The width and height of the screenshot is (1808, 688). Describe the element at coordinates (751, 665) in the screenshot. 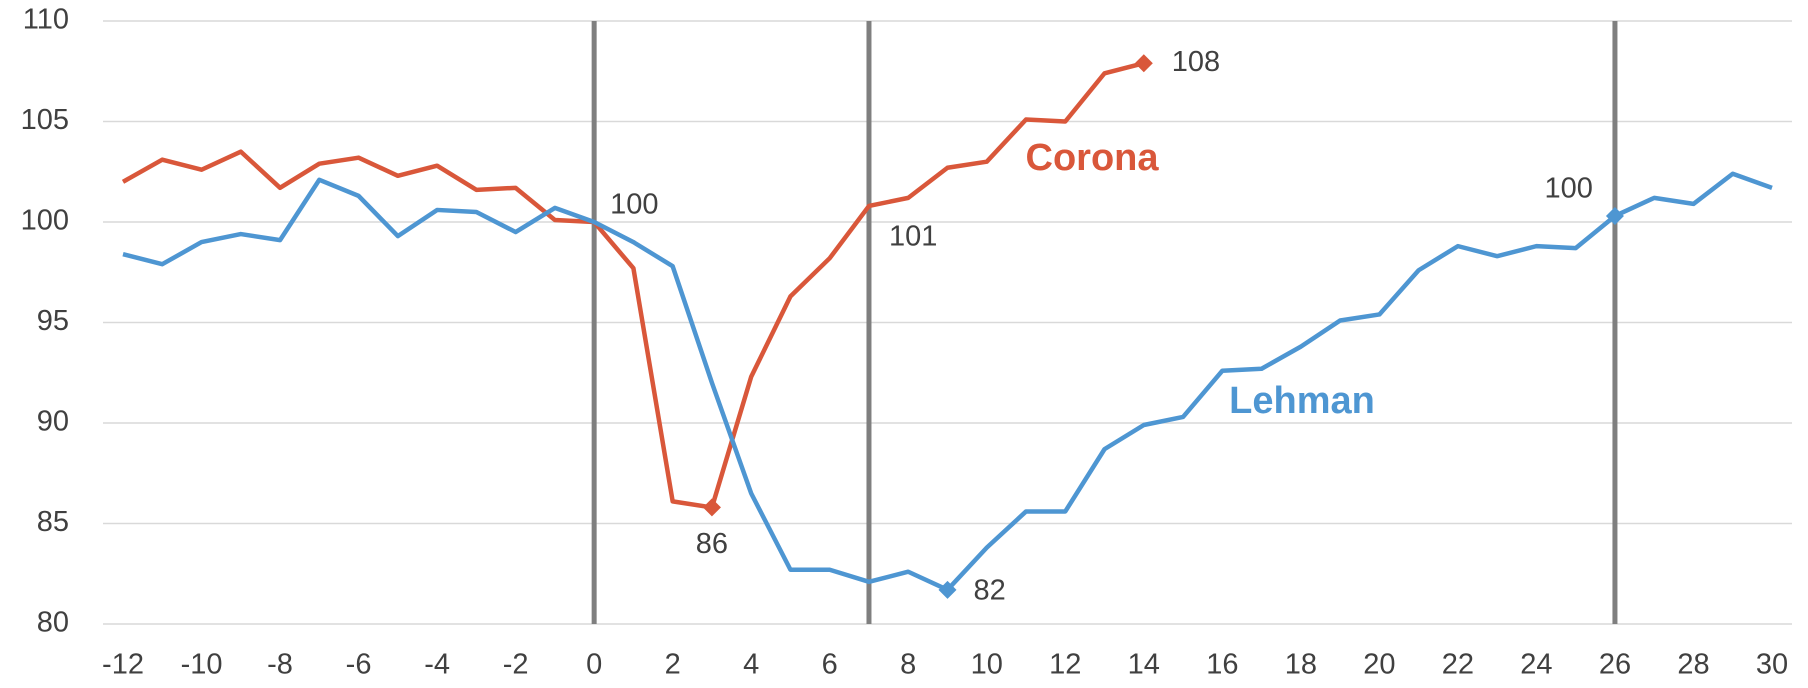

I see `x-tick-label: 4` at that location.